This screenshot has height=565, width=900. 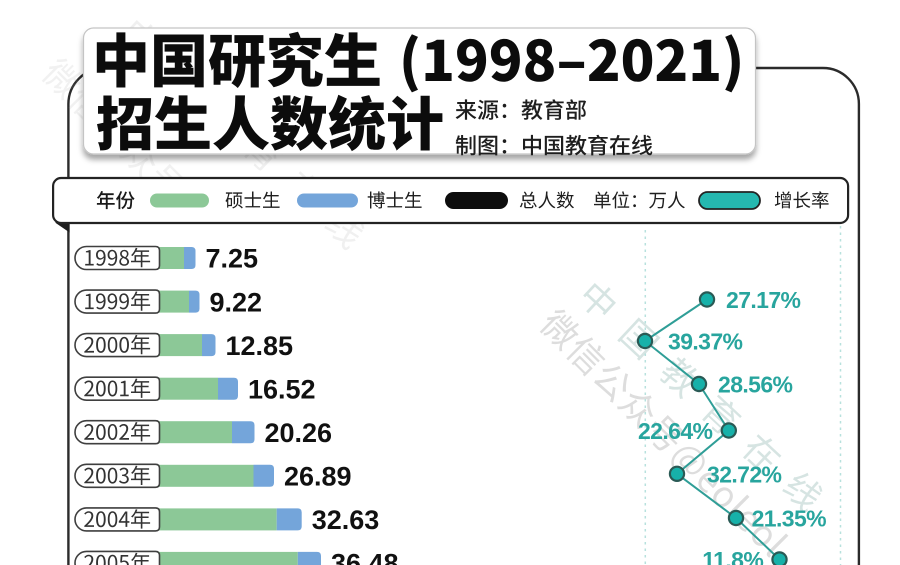 I want to click on svg-text: 22.64%, so click(x=675, y=431).